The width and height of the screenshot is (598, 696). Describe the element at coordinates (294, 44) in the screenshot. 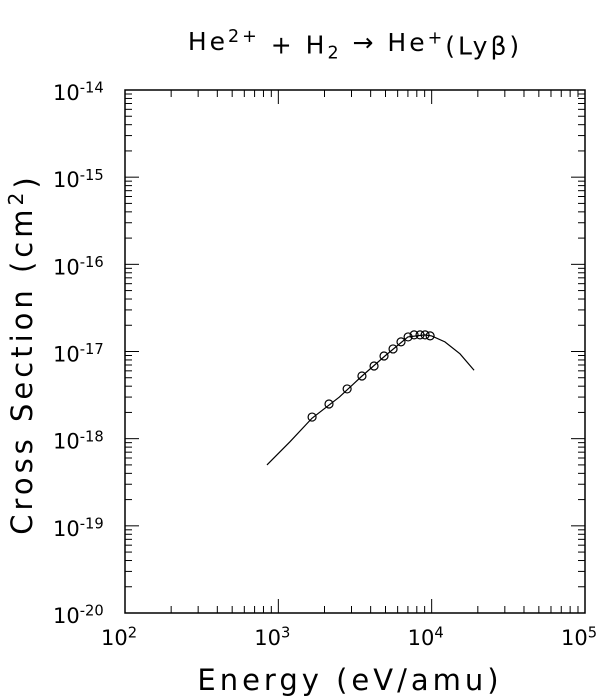

I see `text-part: + H` at that location.